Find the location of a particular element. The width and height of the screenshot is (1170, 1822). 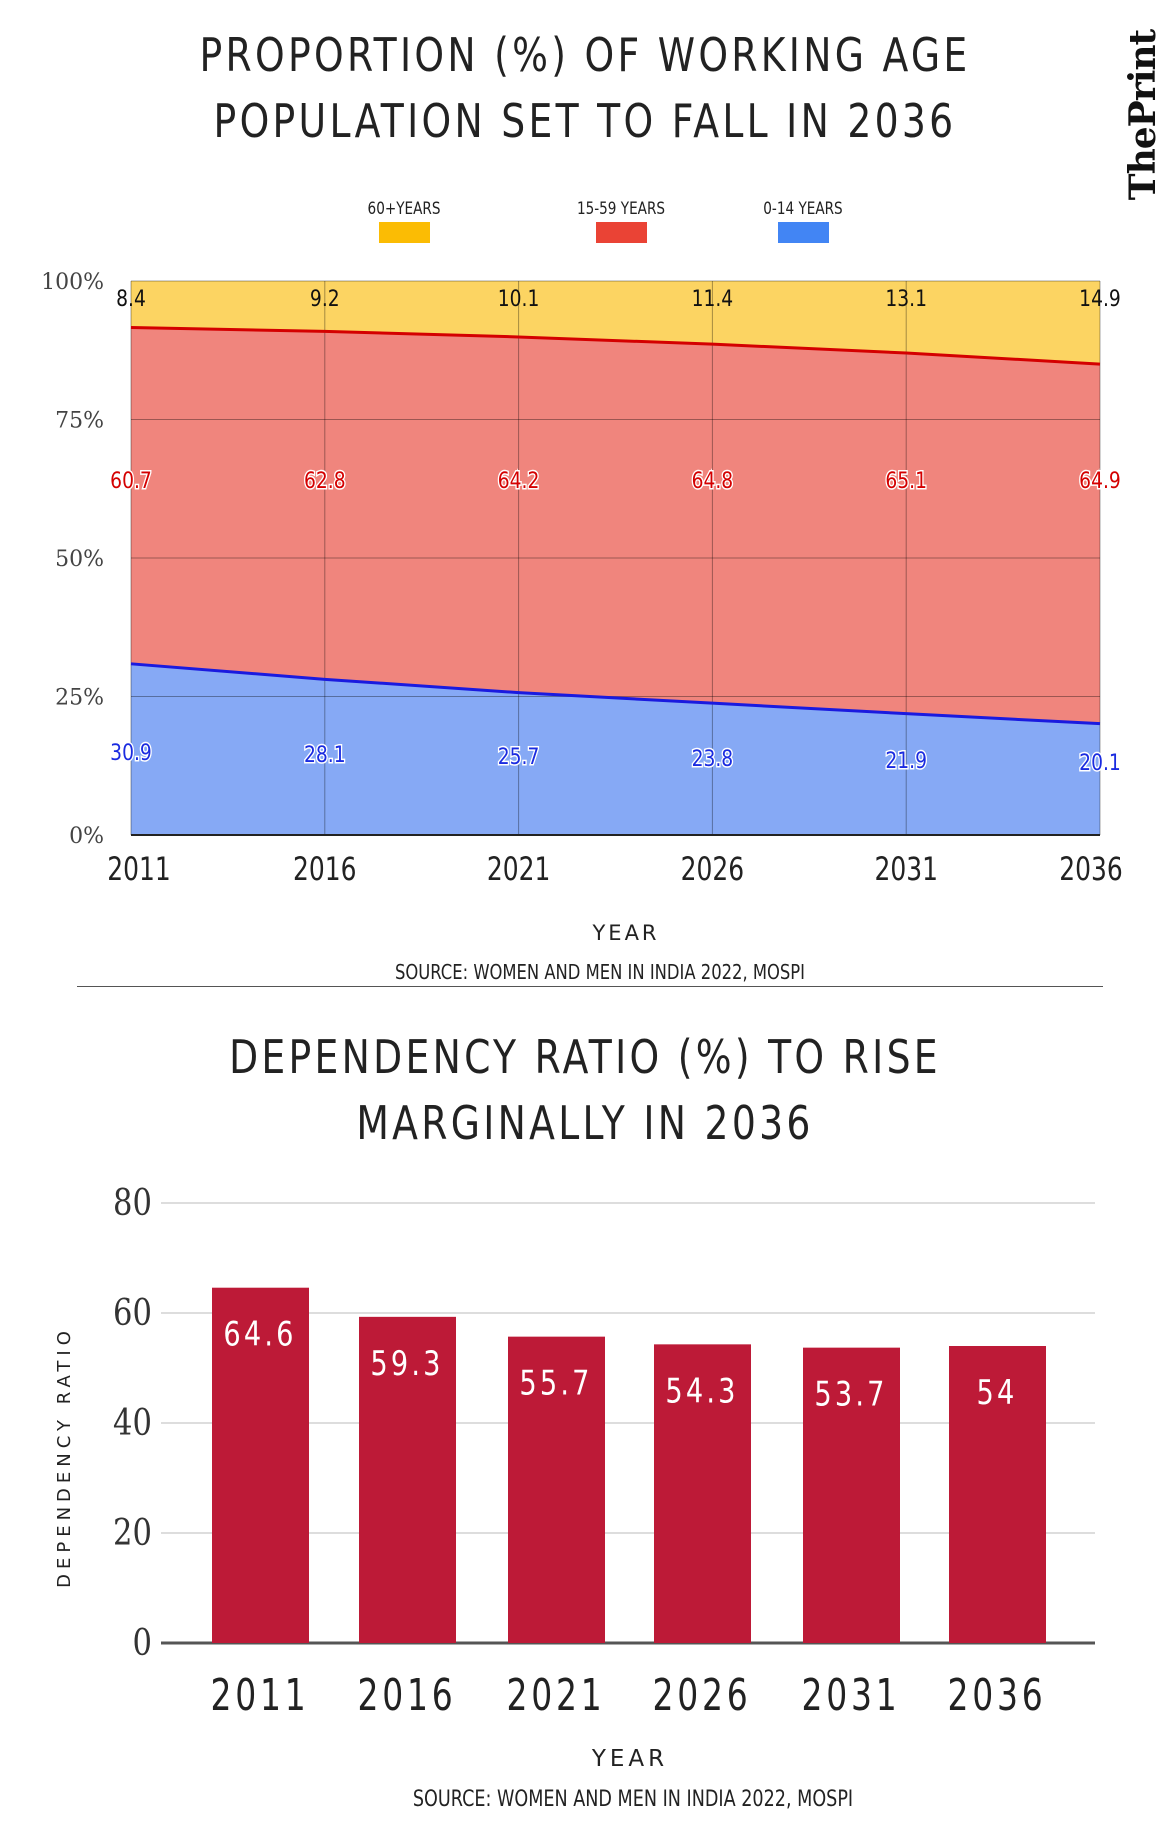

data-label: 25.7 is located at coordinates (519, 757).